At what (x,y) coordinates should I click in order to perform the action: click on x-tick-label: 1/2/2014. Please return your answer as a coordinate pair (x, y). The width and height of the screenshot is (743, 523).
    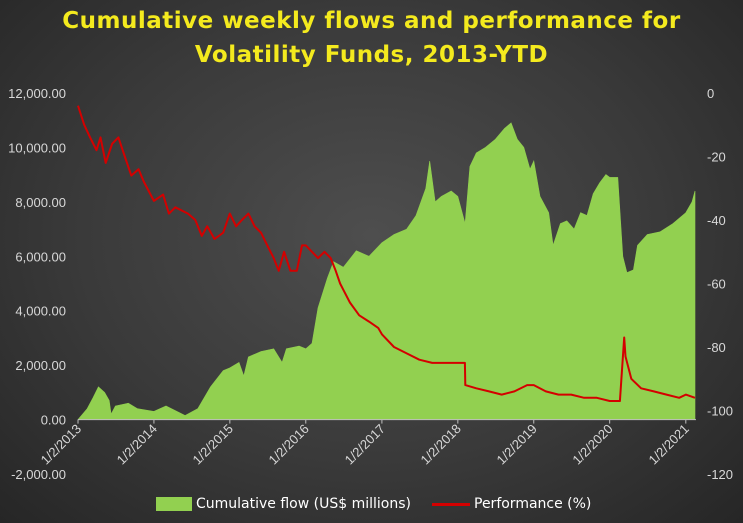
    Looking at the image, I should click on (137, 444).